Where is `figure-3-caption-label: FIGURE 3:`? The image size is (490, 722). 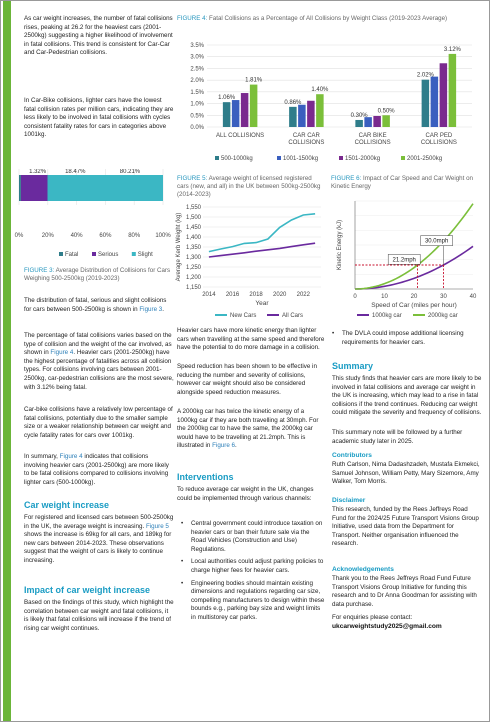 figure-3-caption-label: FIGURE 3: is located at coordinates (39, 270).